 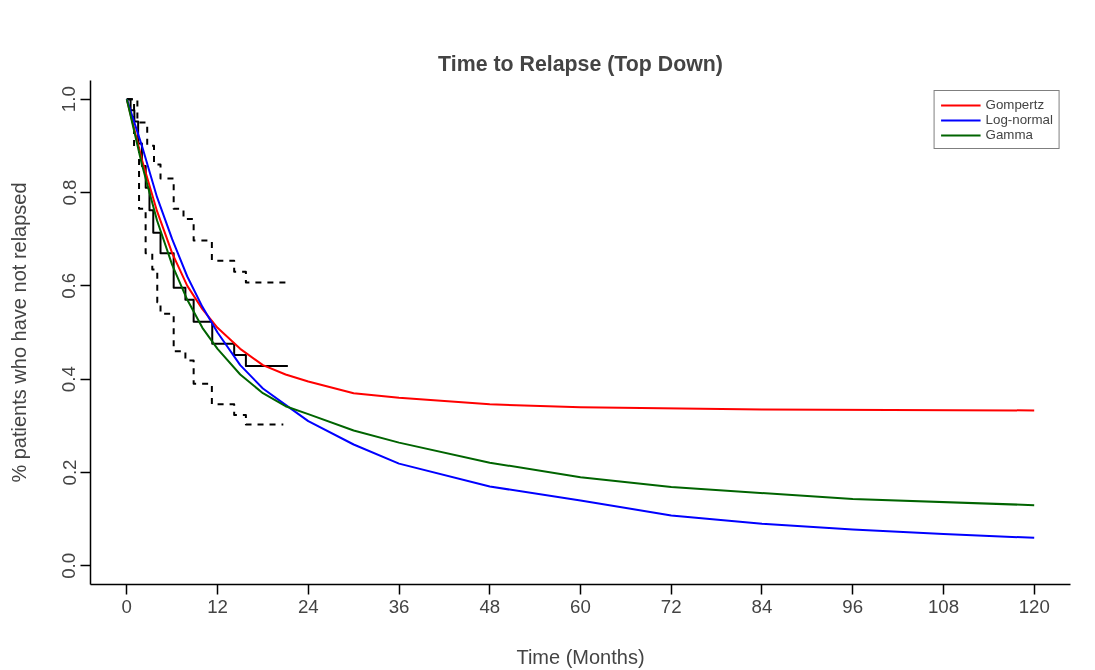 What do you see at coordinates (943, 606) in the screenshot?
I see `x-tick-label: 108` at bounding box center [943, 606].